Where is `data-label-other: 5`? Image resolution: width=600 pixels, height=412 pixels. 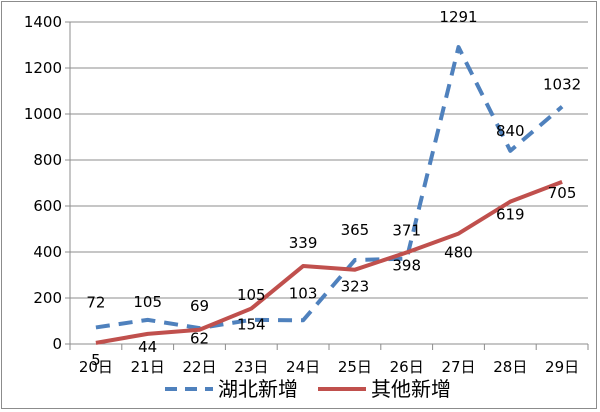
data-label-other: 5 is located at coordinates (96, 360).